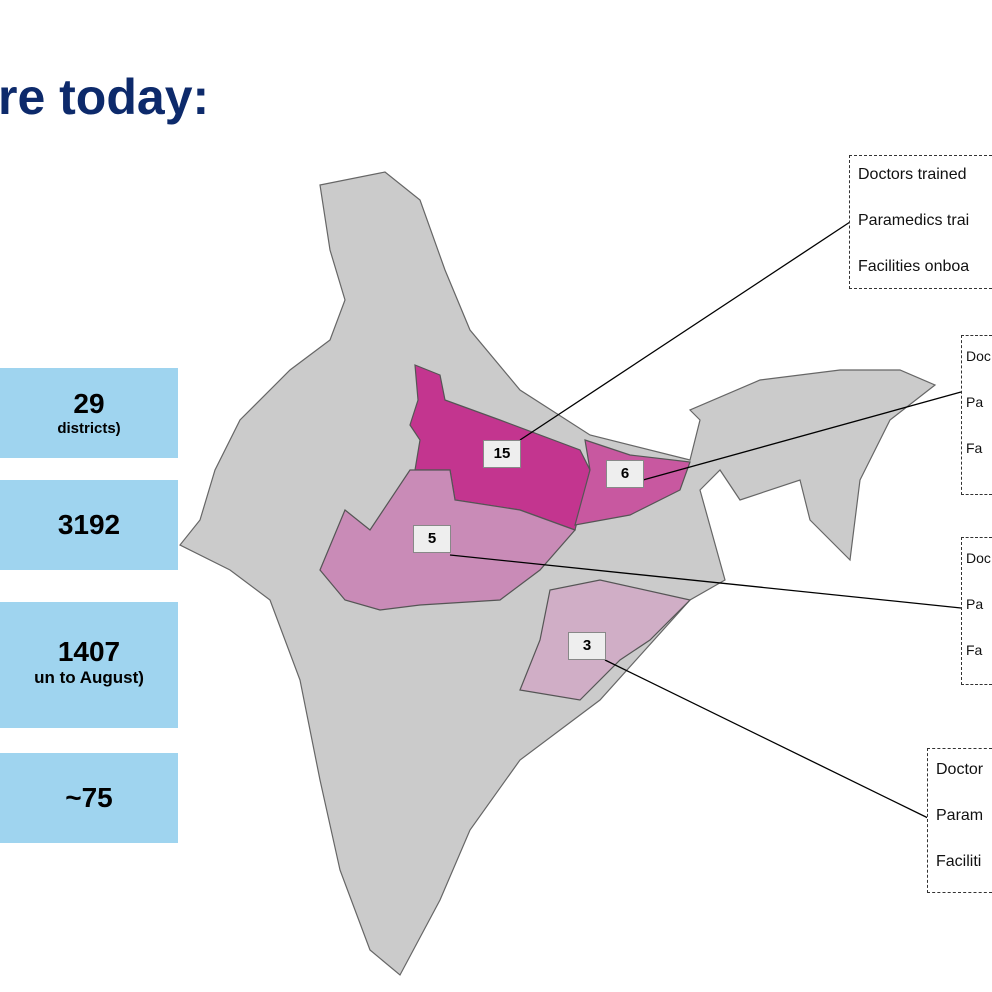 Image resolution: width=992 pixels, height=992 pixels. What do you see at coordinates (959, 861) in the screenshot?
I see `callout-line: Faciliti` at bounding box center [959, 861].